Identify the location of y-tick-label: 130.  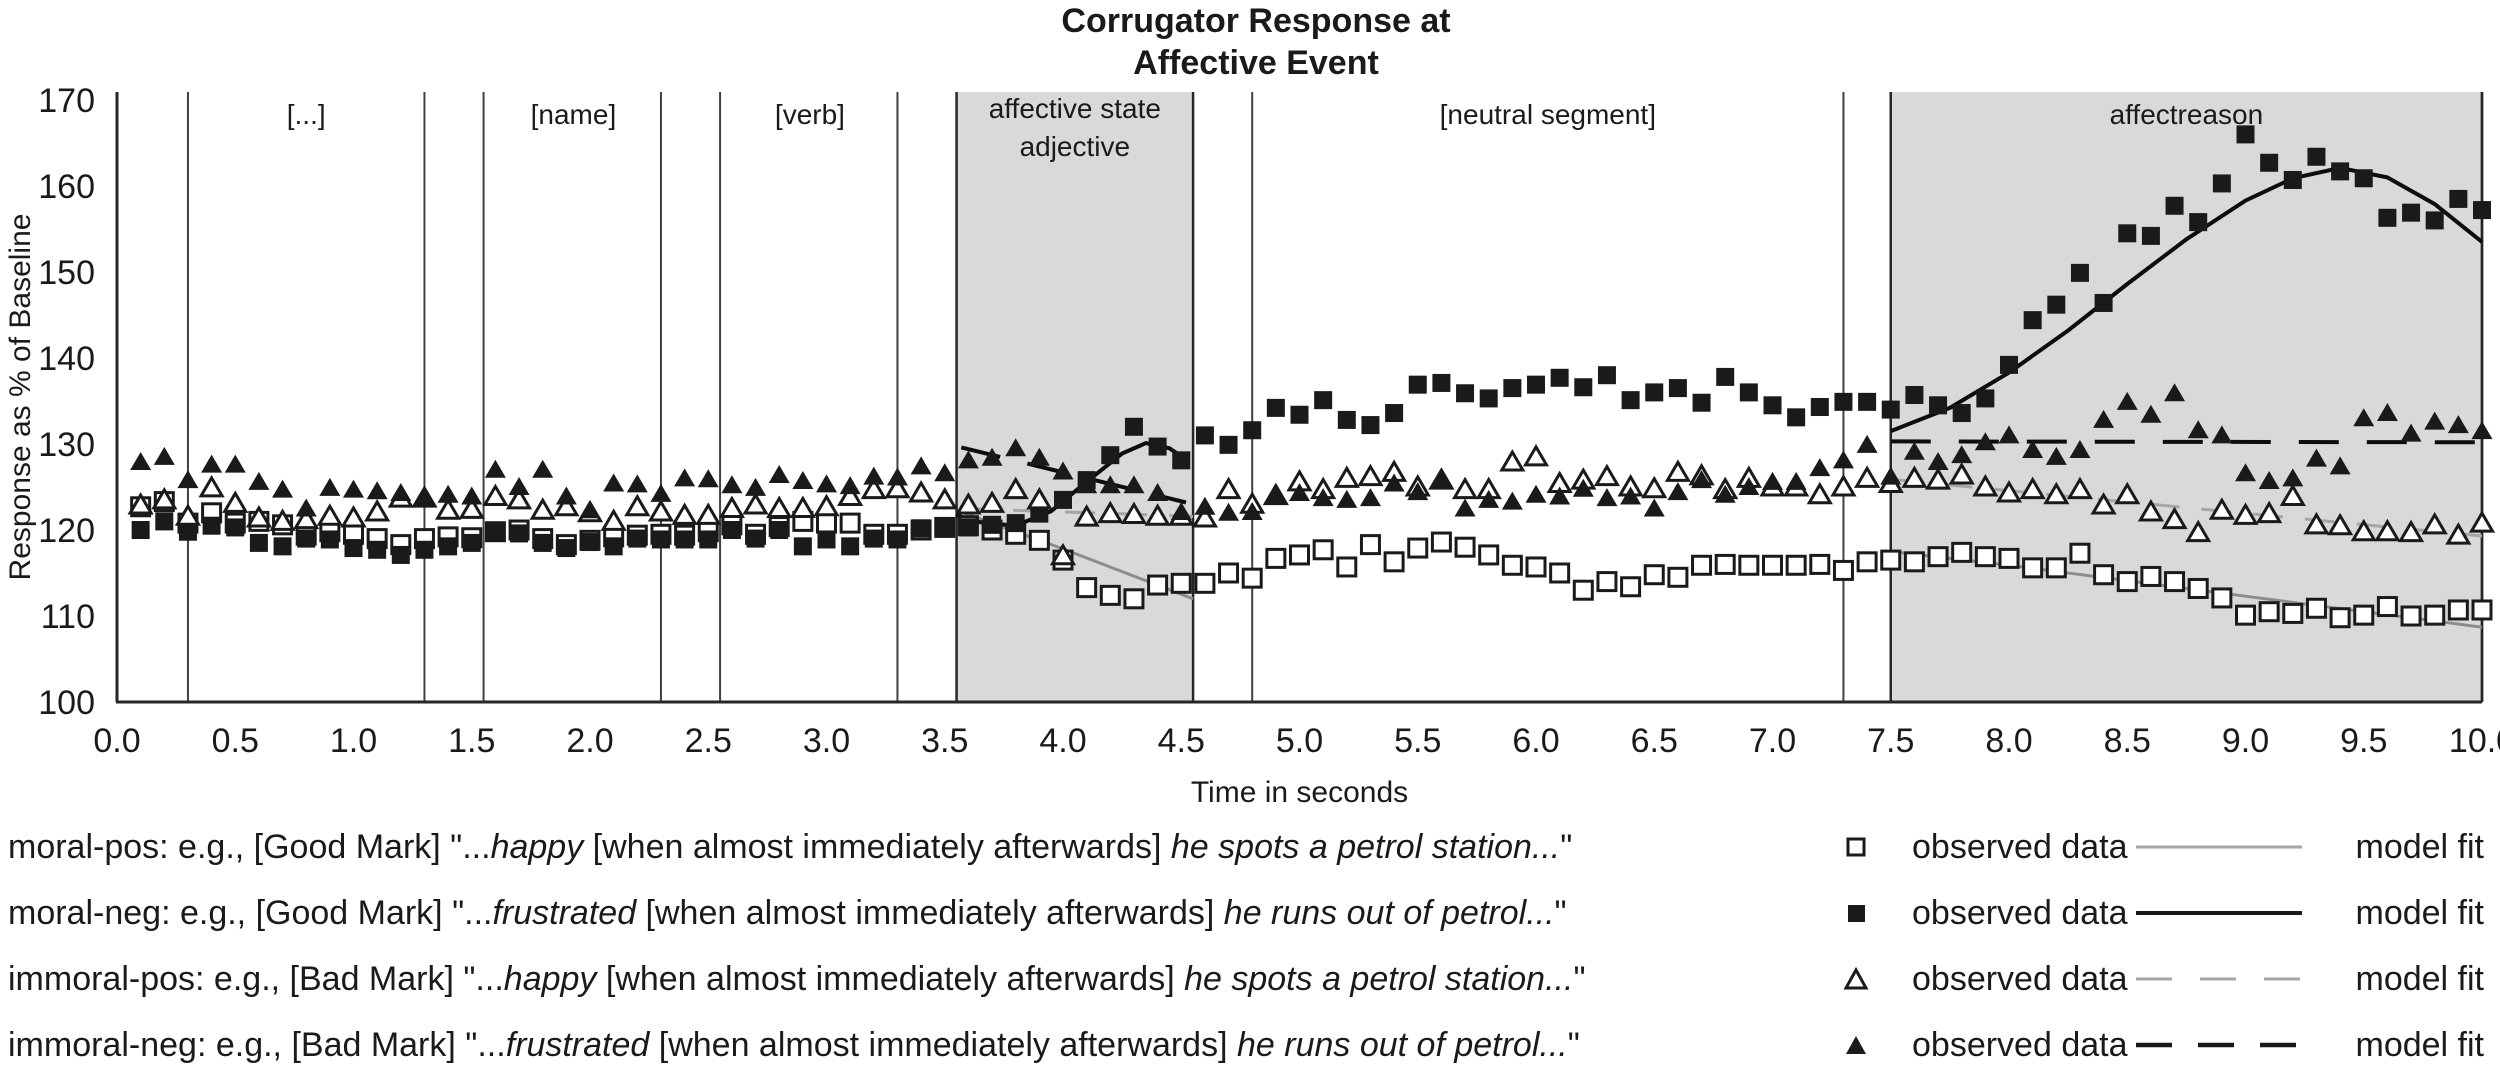
(66, 445).